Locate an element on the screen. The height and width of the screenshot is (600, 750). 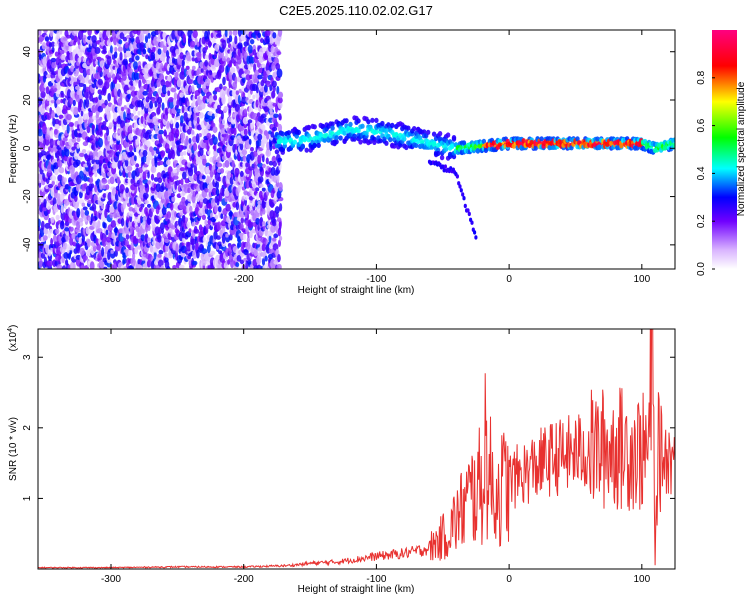
colorbar-tick-label: 0.8 is located at coordinates (701, 77).